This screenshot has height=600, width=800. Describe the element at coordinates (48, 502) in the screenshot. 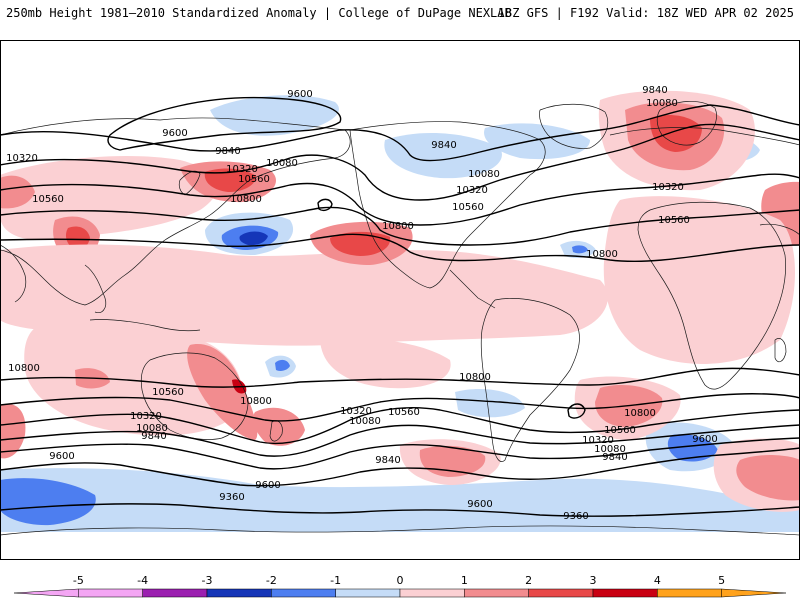

I see `neg-anom-antarctic-west` at that location.